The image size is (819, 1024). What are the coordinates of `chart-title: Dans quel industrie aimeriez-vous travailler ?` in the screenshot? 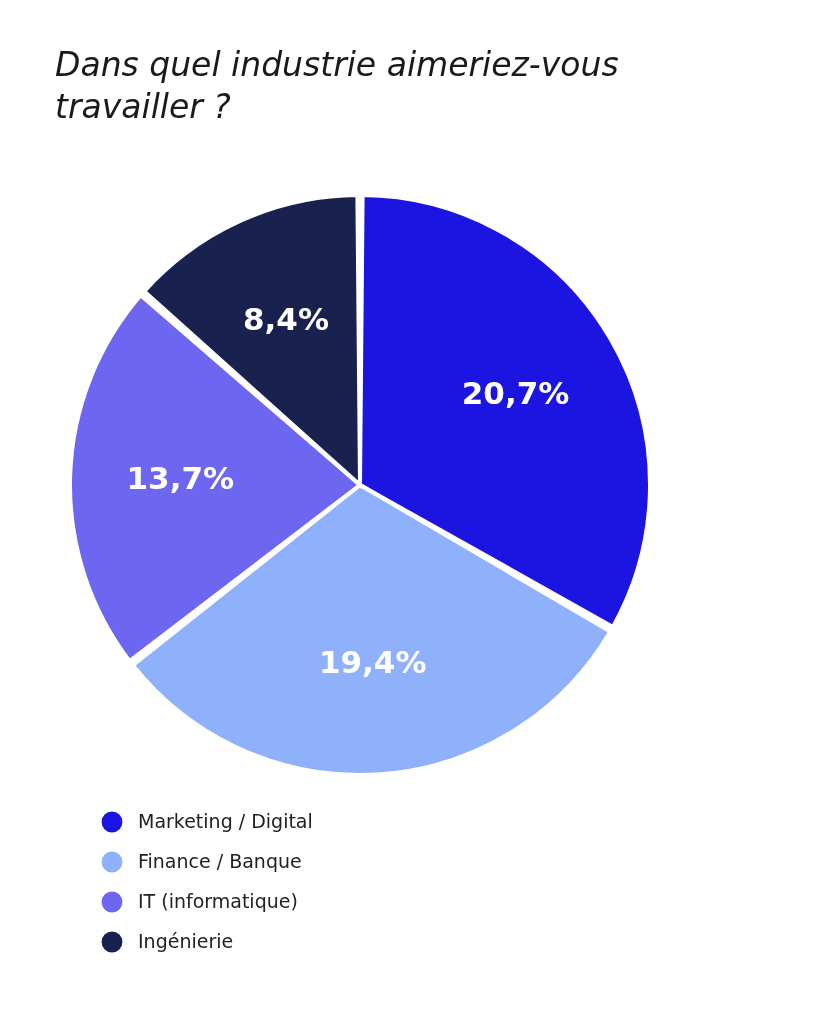 It's located at (337, 85).